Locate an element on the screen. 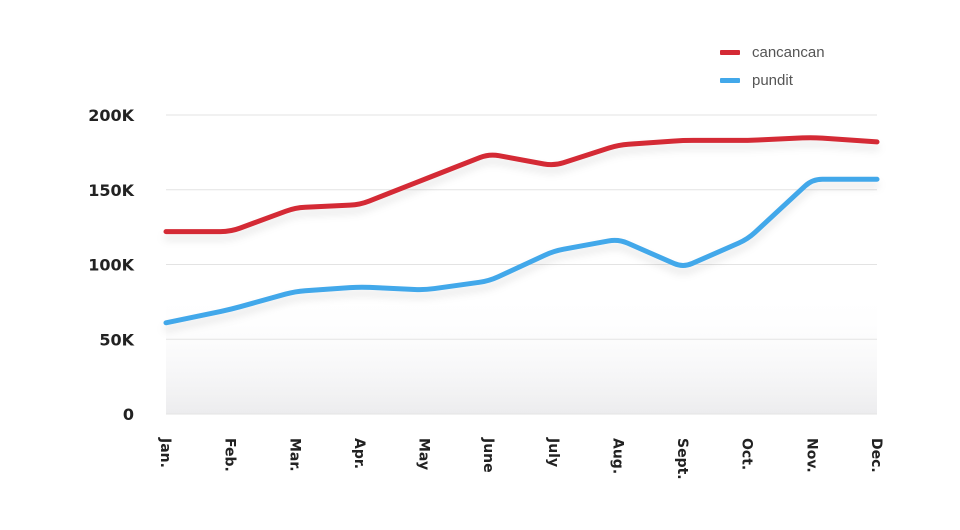 This screenshot has width=960, height=530. legend-item-cancancan: cancancan is located at coordinates (772, 52).